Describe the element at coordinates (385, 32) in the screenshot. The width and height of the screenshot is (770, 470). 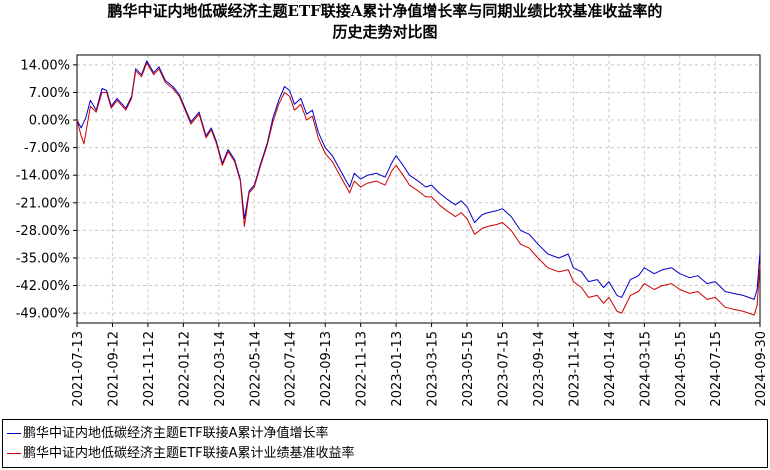
I see `chart-title-line-2: 历史走势对比图` at that location.